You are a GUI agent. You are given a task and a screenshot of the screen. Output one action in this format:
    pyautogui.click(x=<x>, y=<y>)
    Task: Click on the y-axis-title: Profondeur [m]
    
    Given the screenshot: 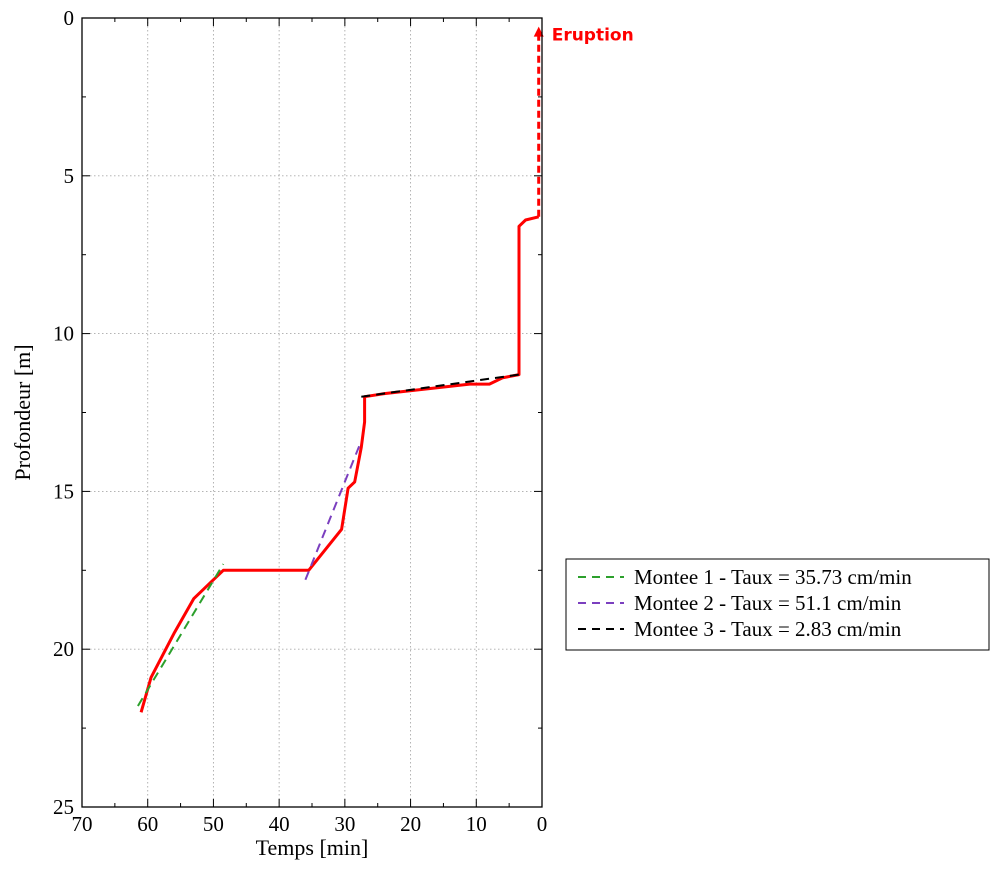 What is the action you would take?
    pyautogui.click(x=22, y=412)
    